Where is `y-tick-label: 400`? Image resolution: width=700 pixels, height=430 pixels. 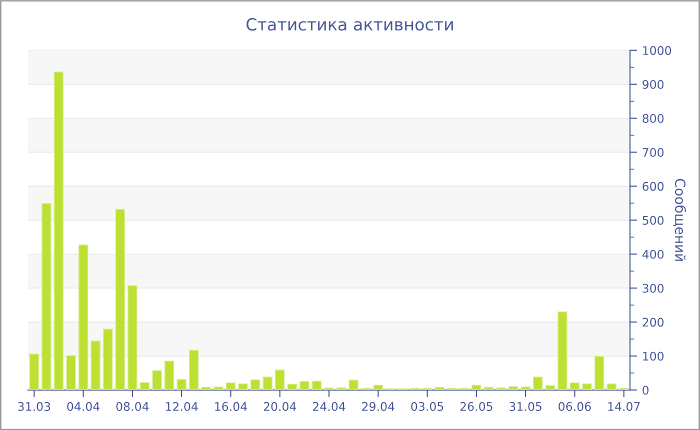 y-tick-label: 400 is located at coordinates (653, 254).